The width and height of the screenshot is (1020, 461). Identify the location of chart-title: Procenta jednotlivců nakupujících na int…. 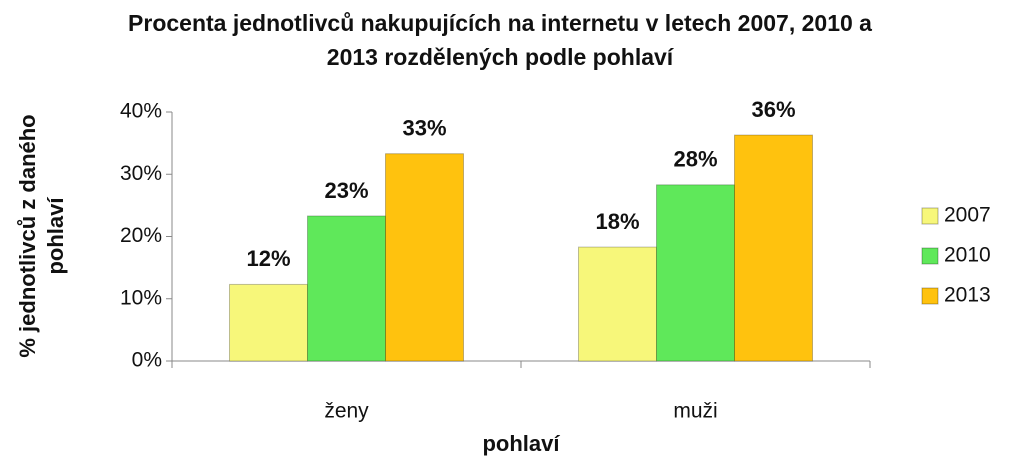
(500, 40).